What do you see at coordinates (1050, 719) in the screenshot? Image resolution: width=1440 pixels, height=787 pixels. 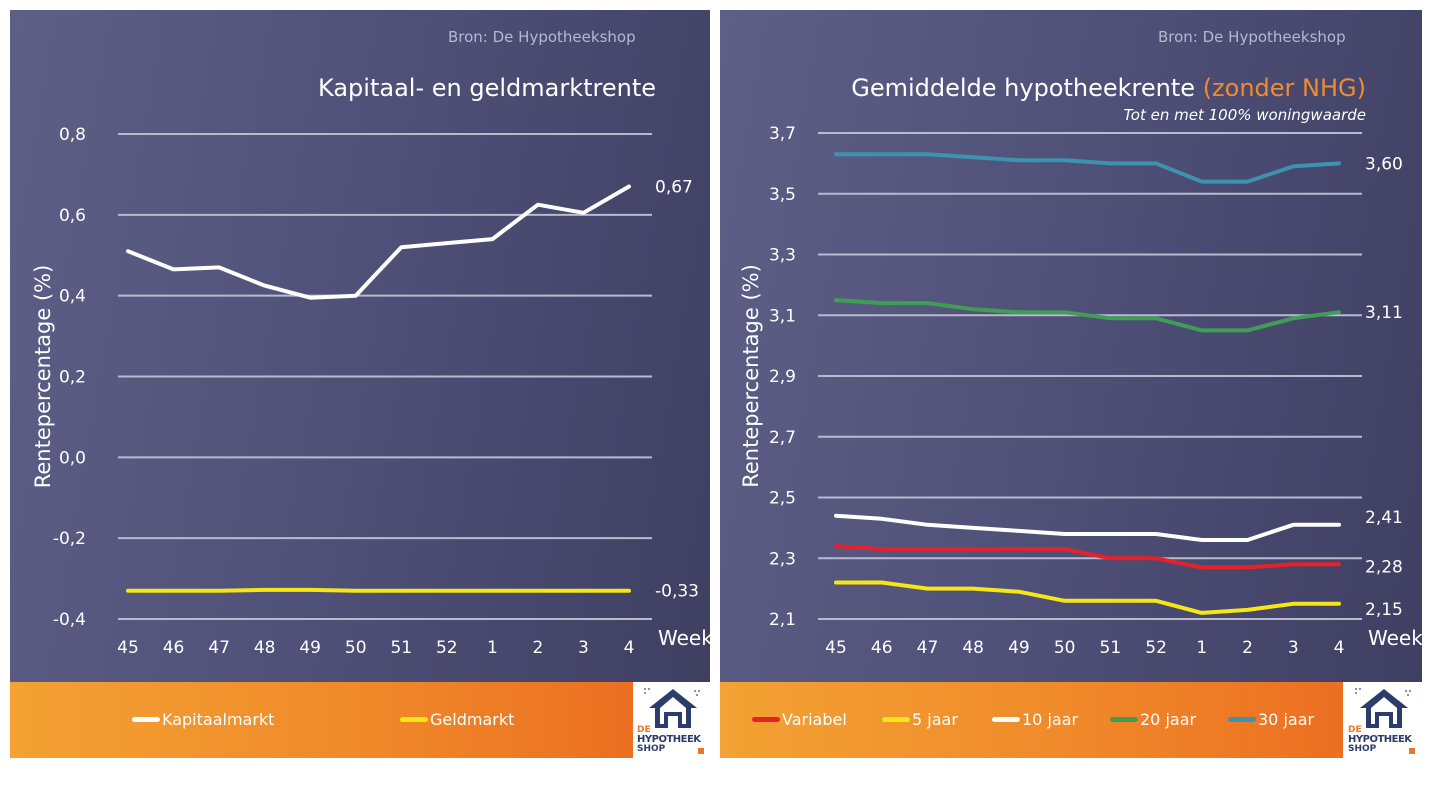 I see `legend-label: 10 jaar` at bounding box center [1050, 719].